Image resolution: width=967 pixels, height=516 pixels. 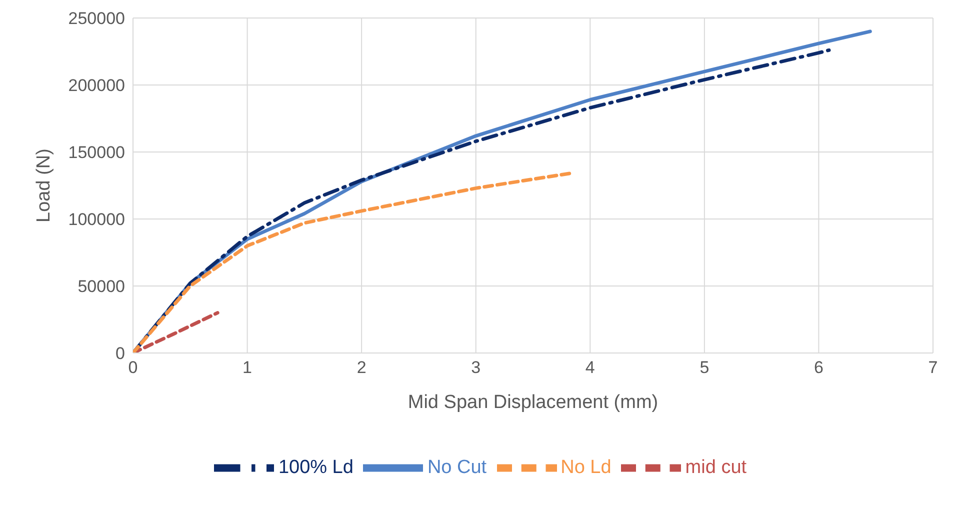 I want to click on x-tick-label: 6, so click(x=819, y=368).